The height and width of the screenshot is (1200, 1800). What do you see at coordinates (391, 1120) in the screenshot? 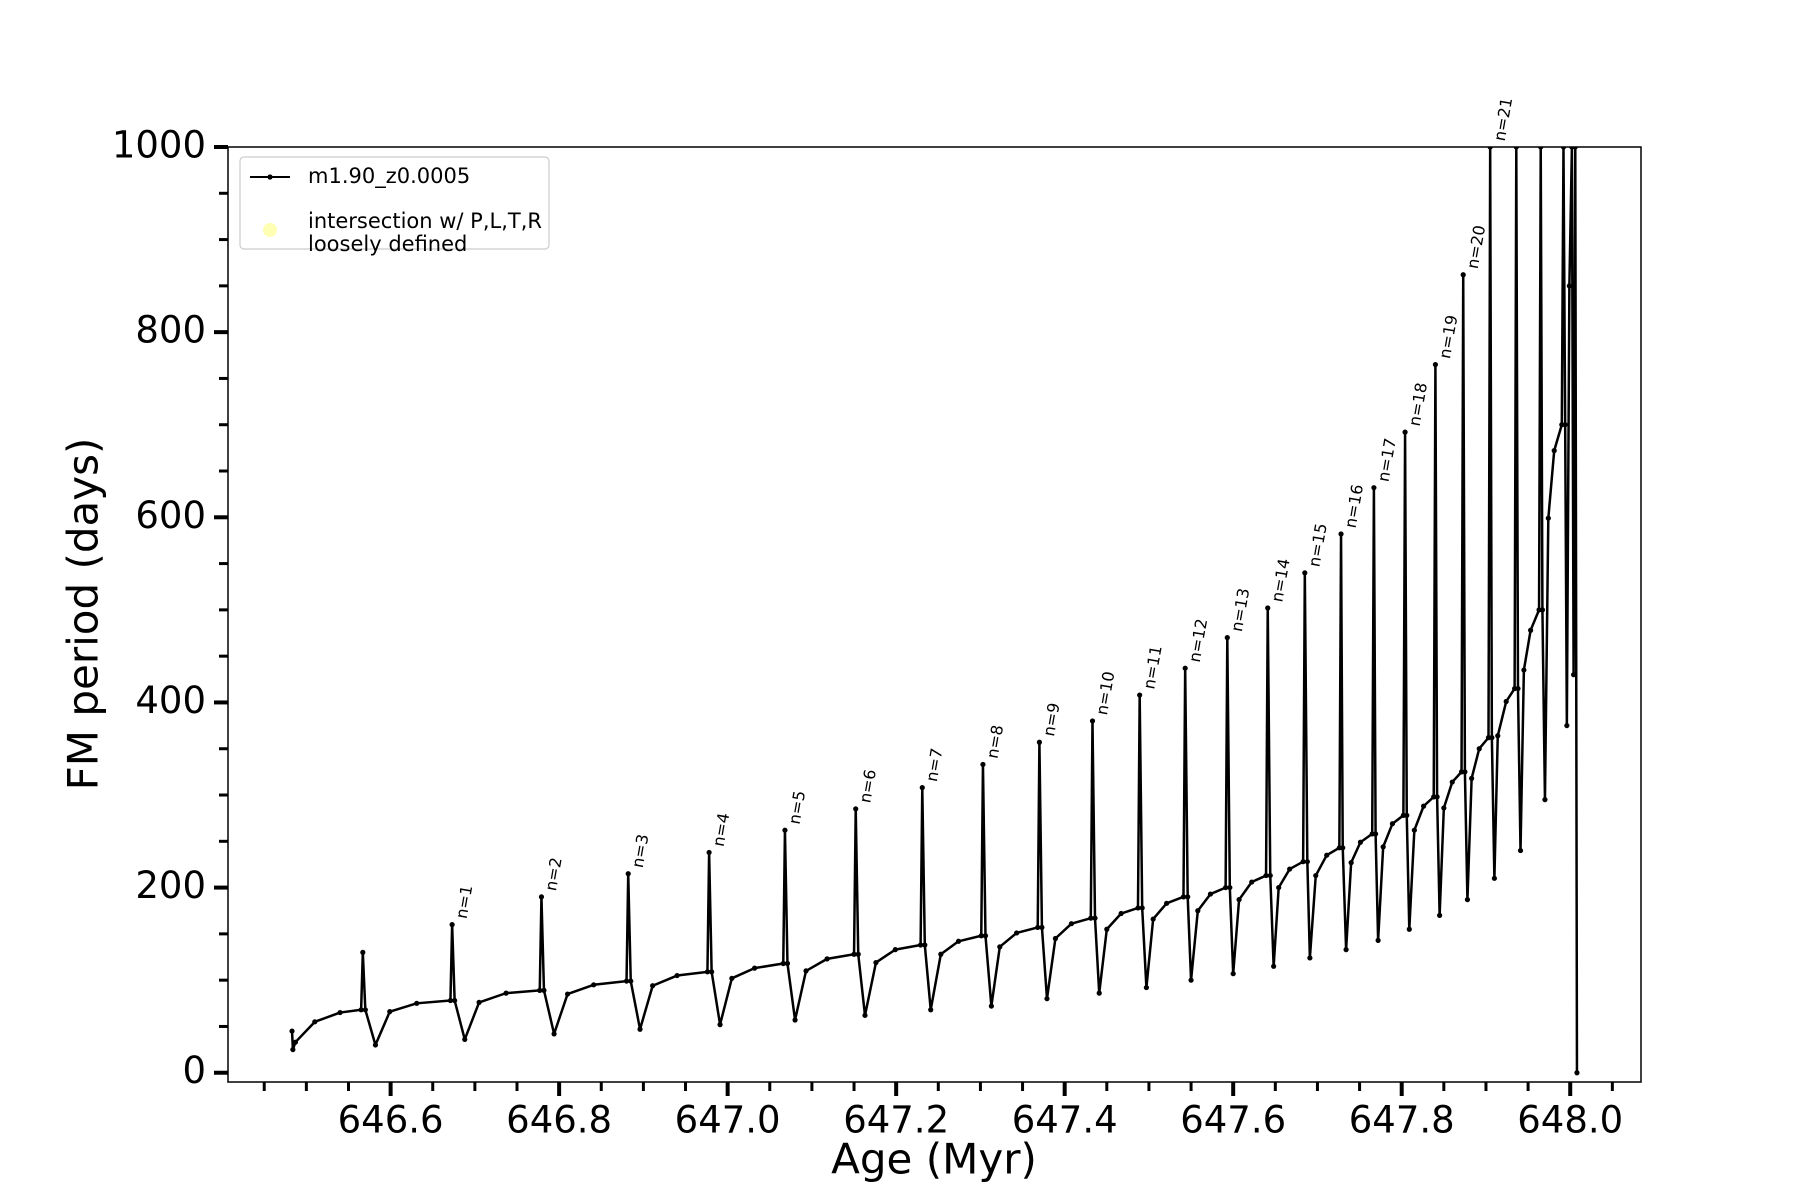
I see `x-tick-label: 646.6` at bounding box center [391, 1120].